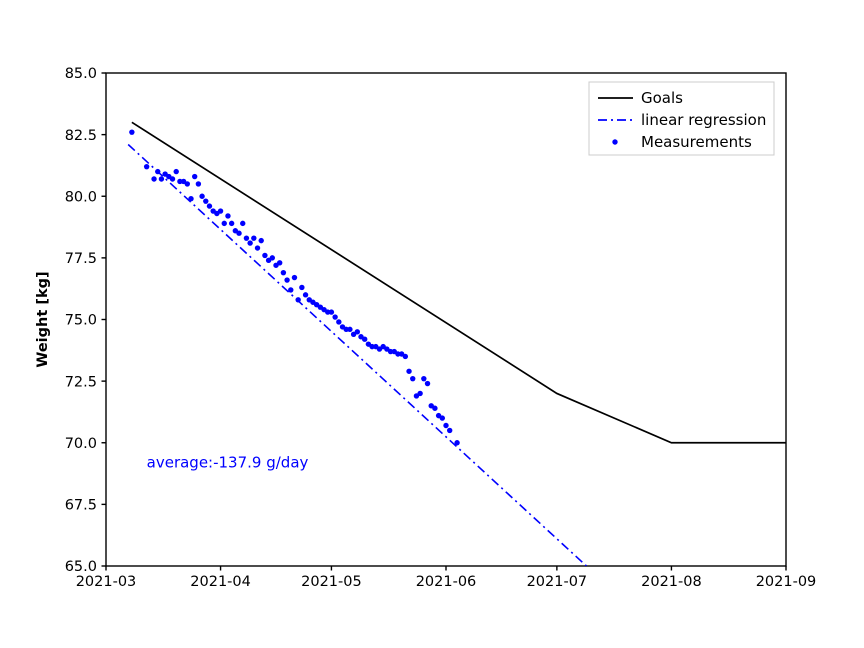  Describe the element at coordinates (81, 506) in the screenshot. I see `y-tick-label: 67.5` at that location.